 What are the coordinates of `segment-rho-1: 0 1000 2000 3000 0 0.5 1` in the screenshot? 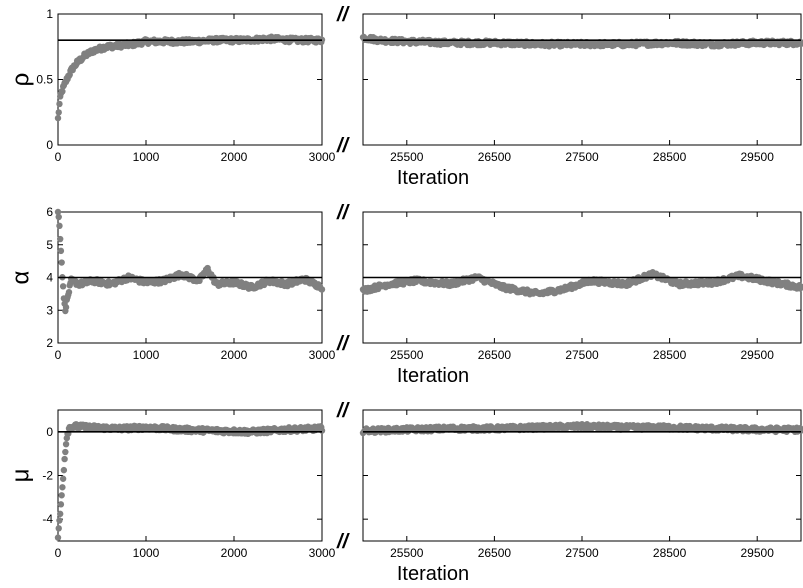 It's located at (185, 85).